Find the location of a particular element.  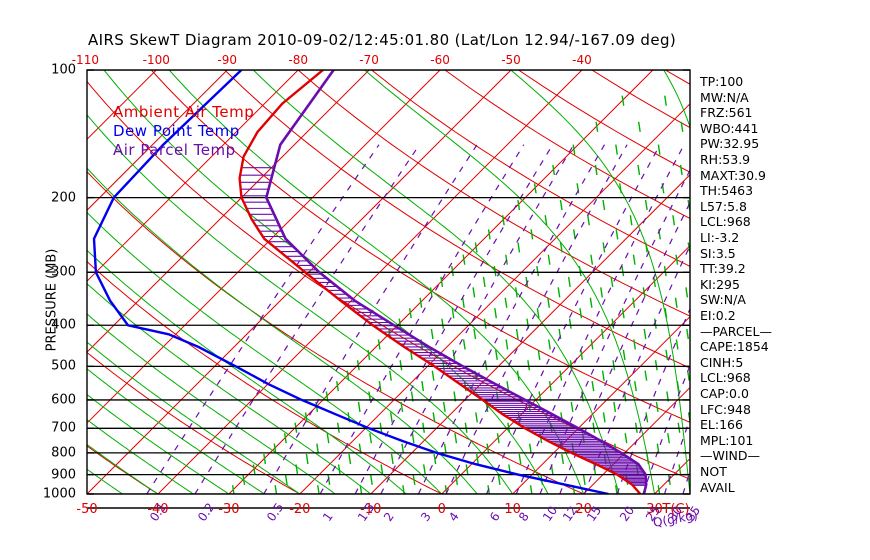

parameter-item: —PARCEL— is located at coordinates (736, 331).